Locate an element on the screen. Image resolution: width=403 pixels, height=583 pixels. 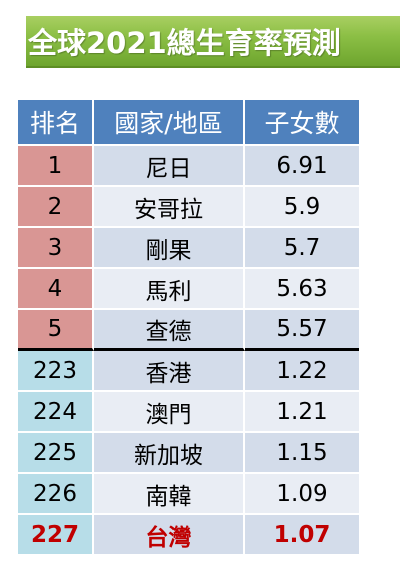
country-cell: 馬利 is located at coordinates (169, 289).